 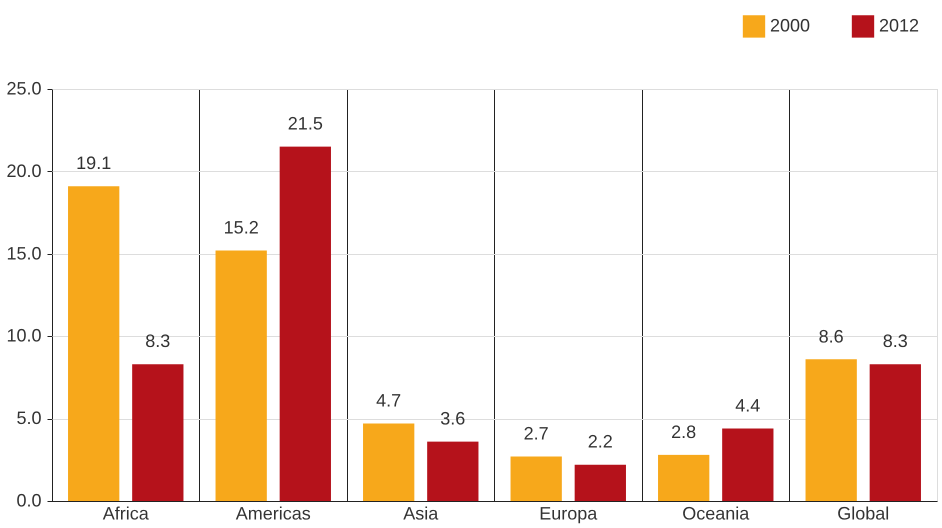 What do you see at coordinates (389, 400) in the screenshot?
I see `data-label: 4.7` at bounding box center [389, 400].